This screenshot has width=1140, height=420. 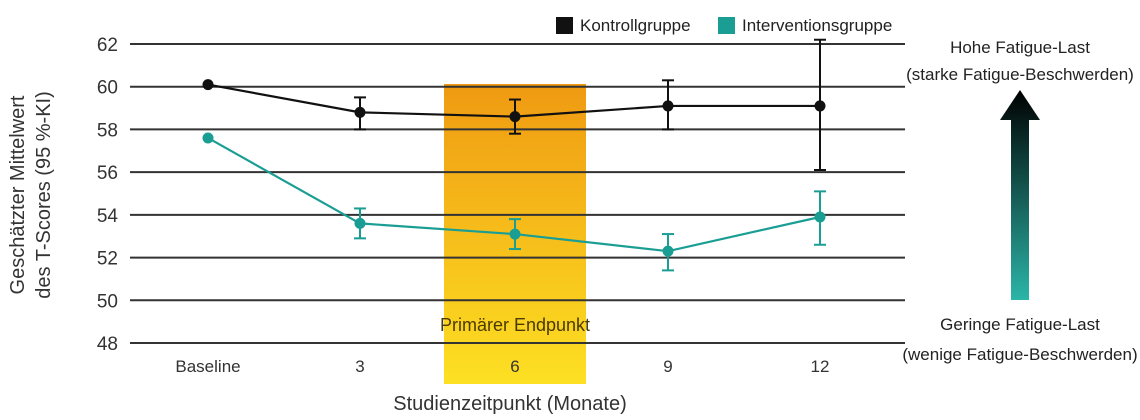 What do you see at coordinates (1020, 195) in the screenshot?
I see `fatigue-direction-arrow-icon` at bounding box center [1020, 195].